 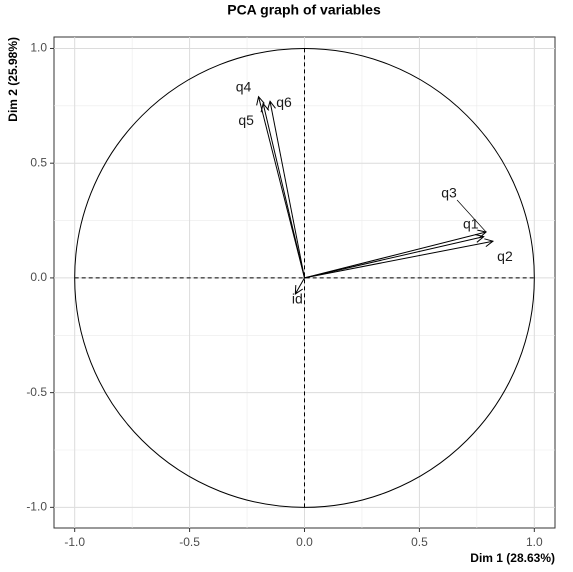 What do you see at coordinates (38, 48) in the screenshot?
I see `y-tick-label: 1.0` at bounding box center [38, 48].